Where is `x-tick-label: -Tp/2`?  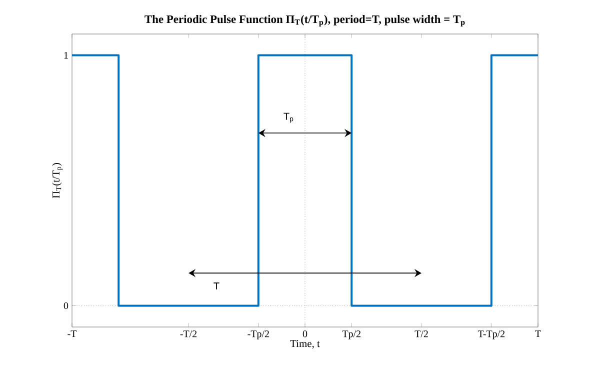 x-tick-label: -Tp/2 is located at coordinates (258, 335).